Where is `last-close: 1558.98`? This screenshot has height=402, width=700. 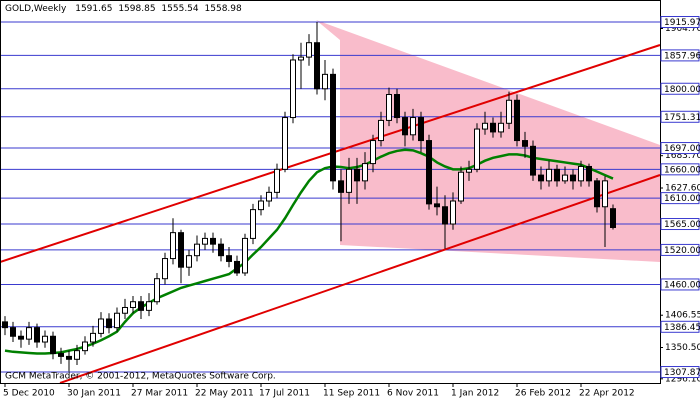
last-close: 1558.98 is located at coordinates (223, 9).